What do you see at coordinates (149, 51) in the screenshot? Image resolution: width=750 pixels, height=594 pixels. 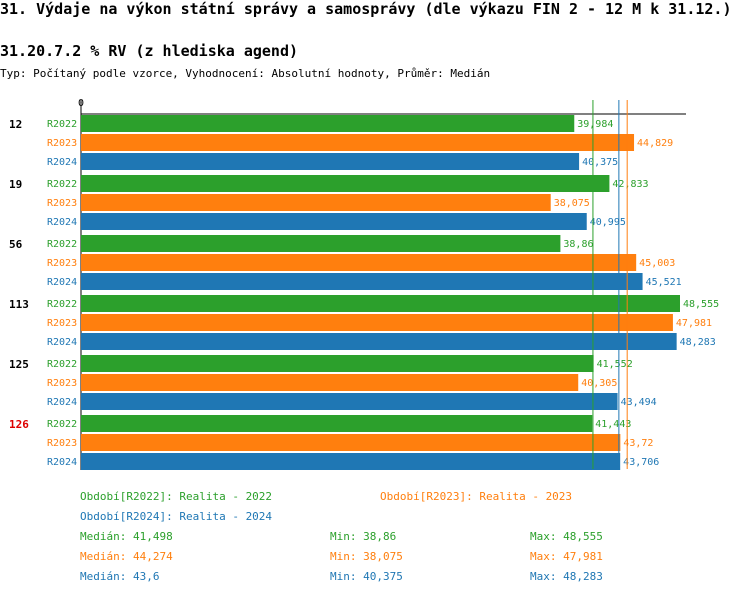 I see `chart-subtitle: 31.20.7.2 % RV (z hlediska agend)` at bounding box center [149, 51].